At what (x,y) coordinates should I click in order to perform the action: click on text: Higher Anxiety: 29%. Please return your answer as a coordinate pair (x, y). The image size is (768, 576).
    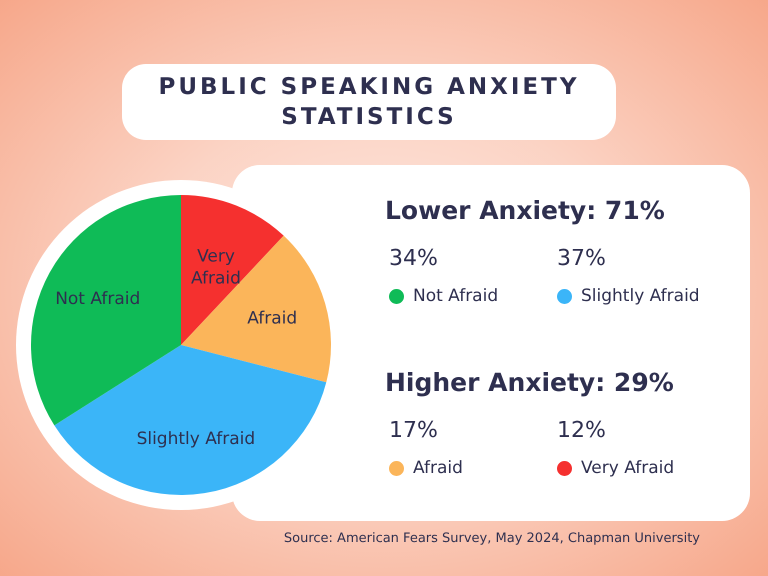
    Looking at the image, I should click on (529, 382).